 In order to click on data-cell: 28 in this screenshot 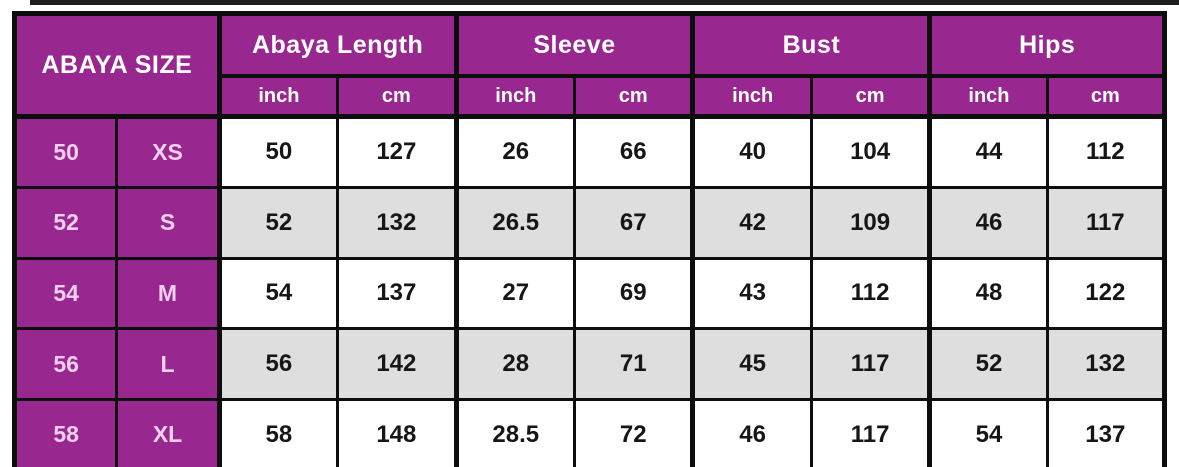, I will do `click(515, 364)`.